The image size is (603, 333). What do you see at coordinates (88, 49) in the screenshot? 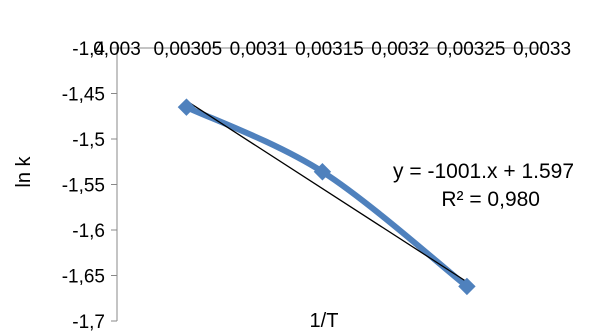
I see `y-tick-label: -1,4` at bounding box center [88, 49].